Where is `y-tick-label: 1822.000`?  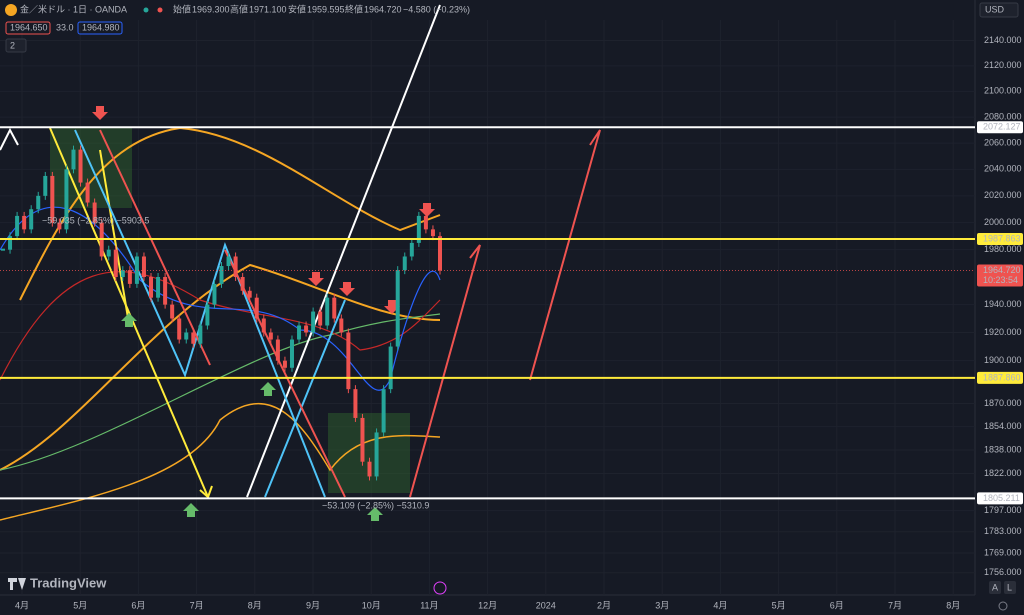 y-tick-label: 1822.000 is located at coordinates (1003, 473).